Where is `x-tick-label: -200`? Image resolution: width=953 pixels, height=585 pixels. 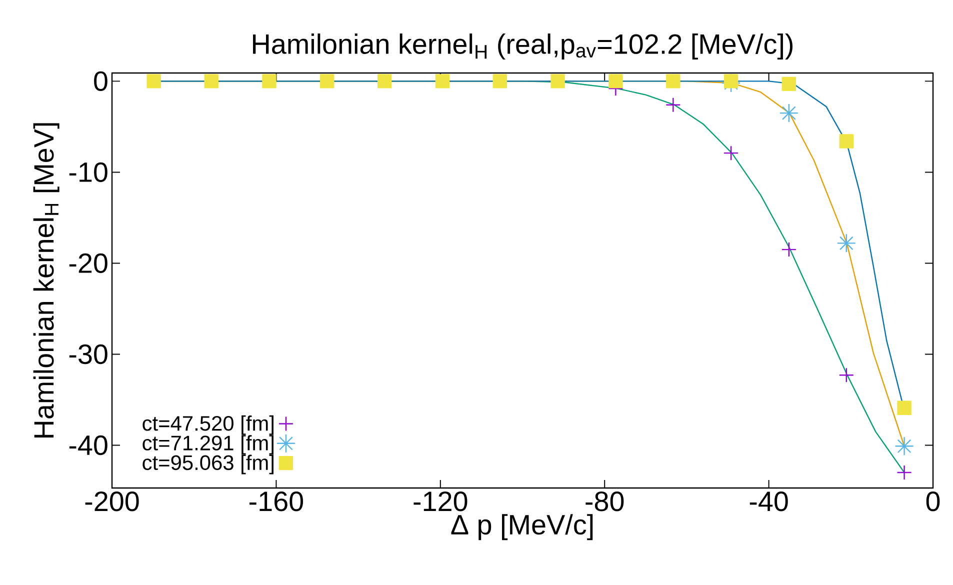
x-tick-label: -200 is located at coordinates (112, 502).